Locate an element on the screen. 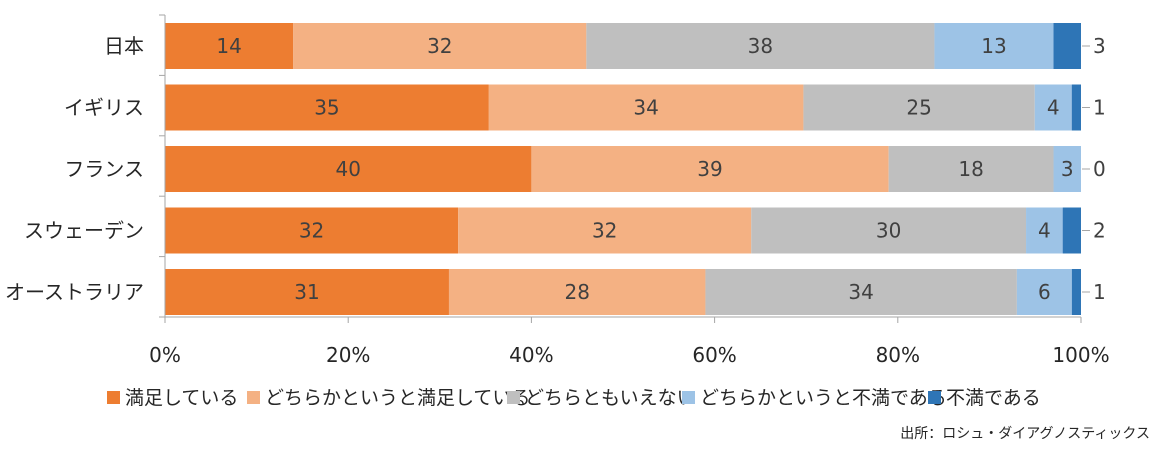  data-label: 25 is located at coordinates (918, 108).